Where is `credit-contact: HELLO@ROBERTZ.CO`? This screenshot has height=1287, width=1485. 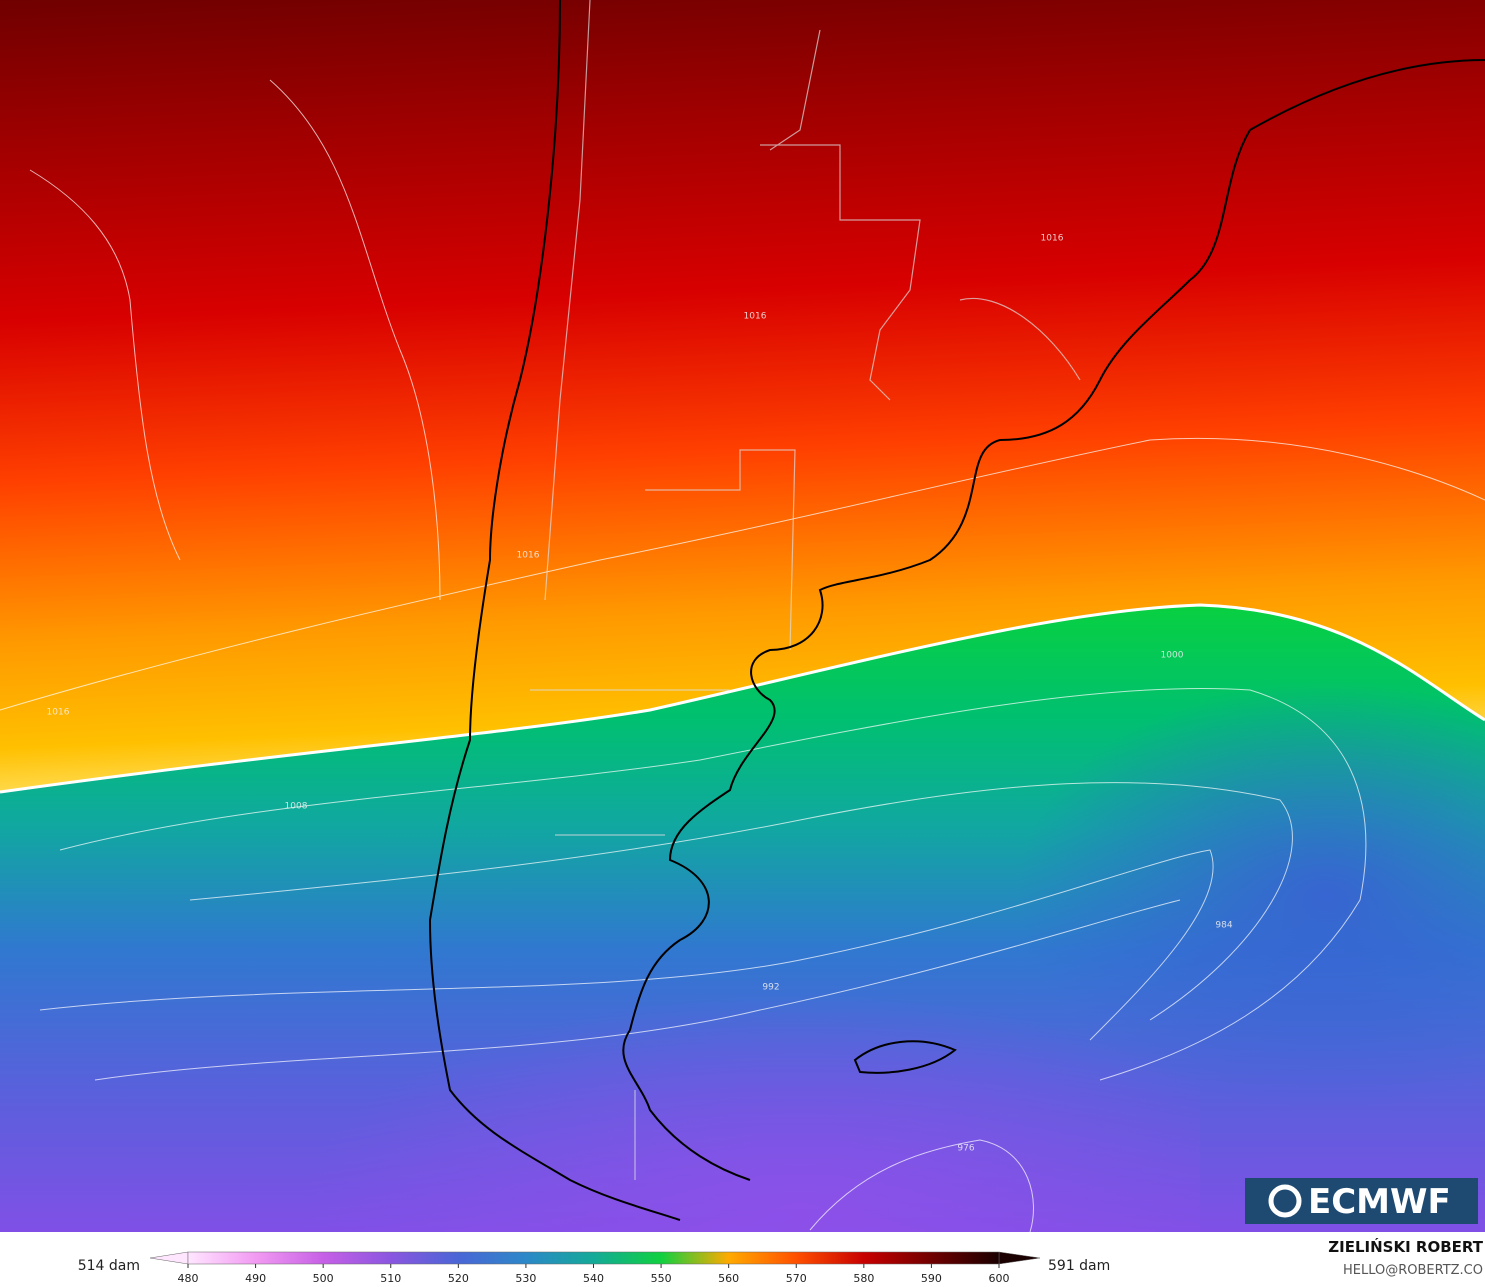 credit-contact: HELLO@ROBERTZ.CO is located at coordinates (1413, 1270).